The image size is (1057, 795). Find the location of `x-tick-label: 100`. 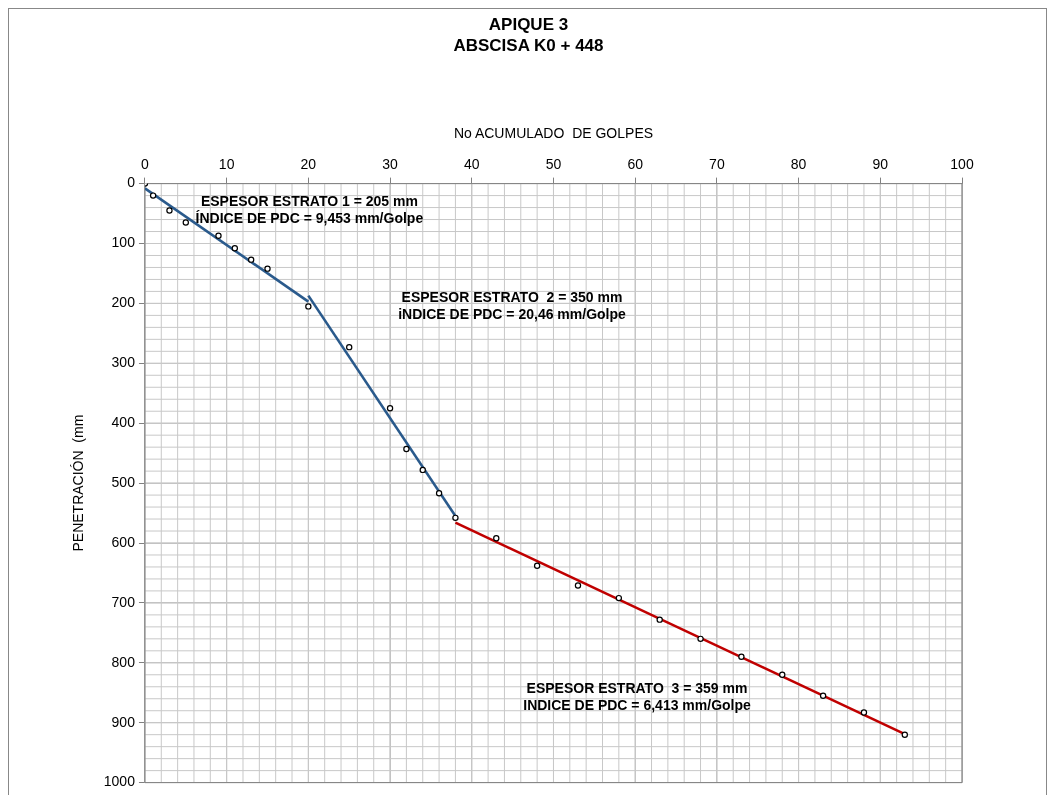

x-tick-label: 100 is located at coordinates (962, 164).